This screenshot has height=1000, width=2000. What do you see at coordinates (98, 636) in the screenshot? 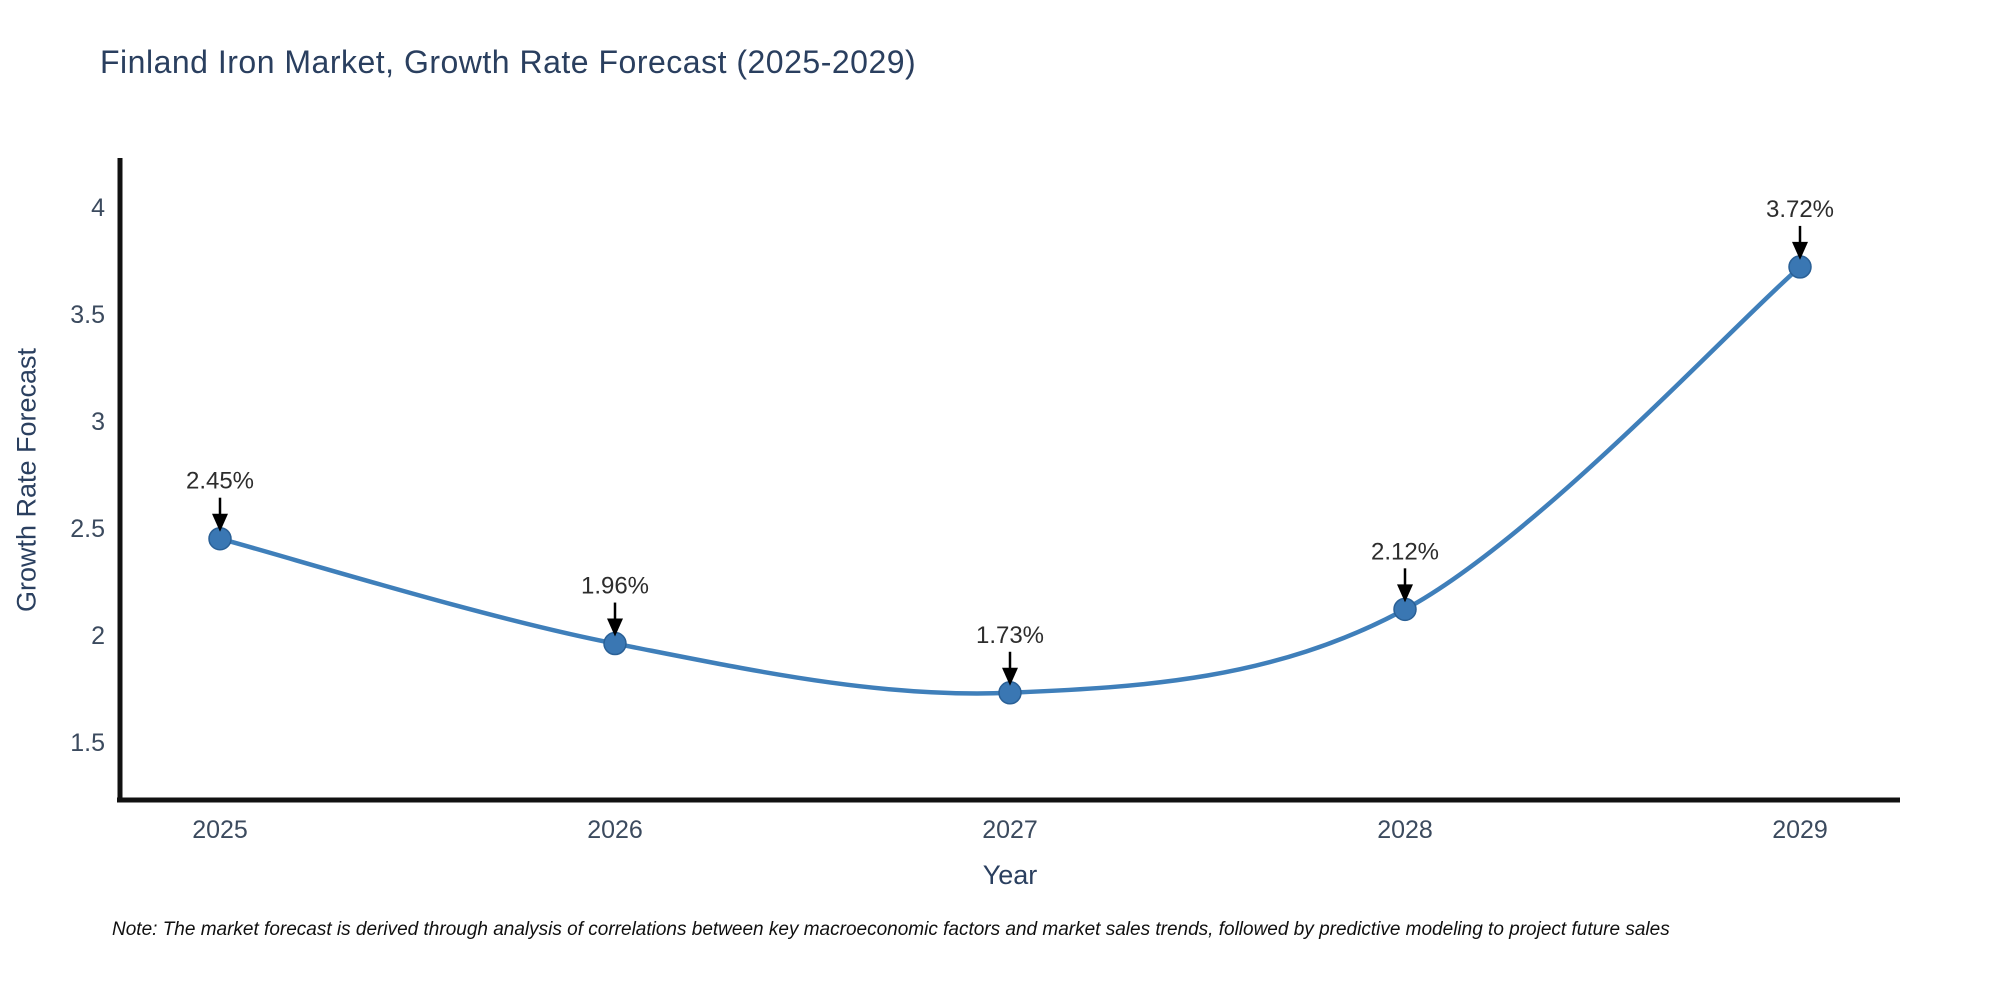
I see `y-tick-label: 2` at bounding box center [98, 636].